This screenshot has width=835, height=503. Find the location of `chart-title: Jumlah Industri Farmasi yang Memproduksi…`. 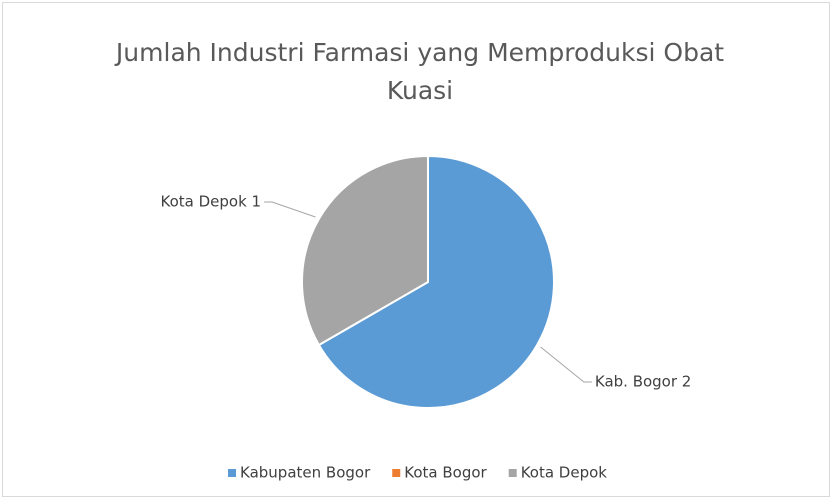

chart-title: Jumlah Industri Farmasi yang Memproduksi… is located at coordinates (420, 71).